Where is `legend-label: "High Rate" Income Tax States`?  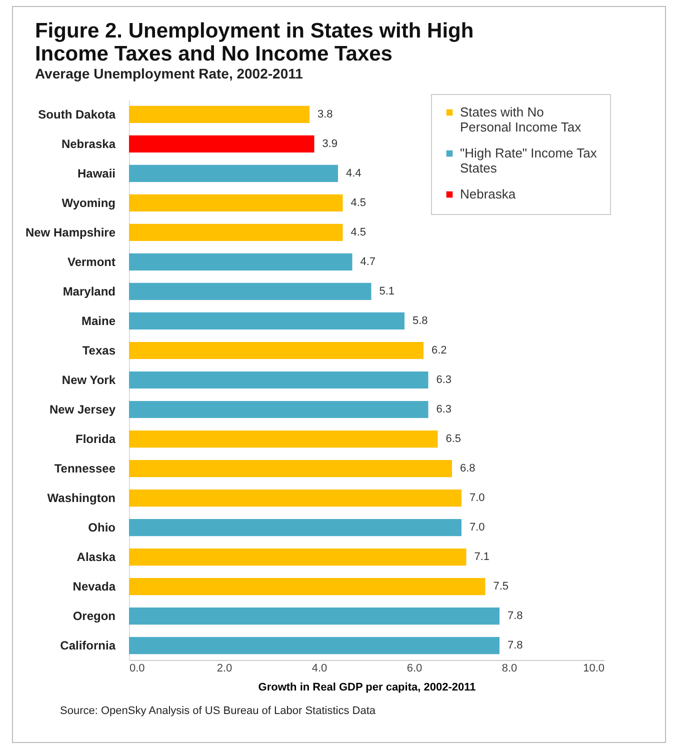
legend-label: "High Rate" Income Tax States is located at coordinates (529, 161).